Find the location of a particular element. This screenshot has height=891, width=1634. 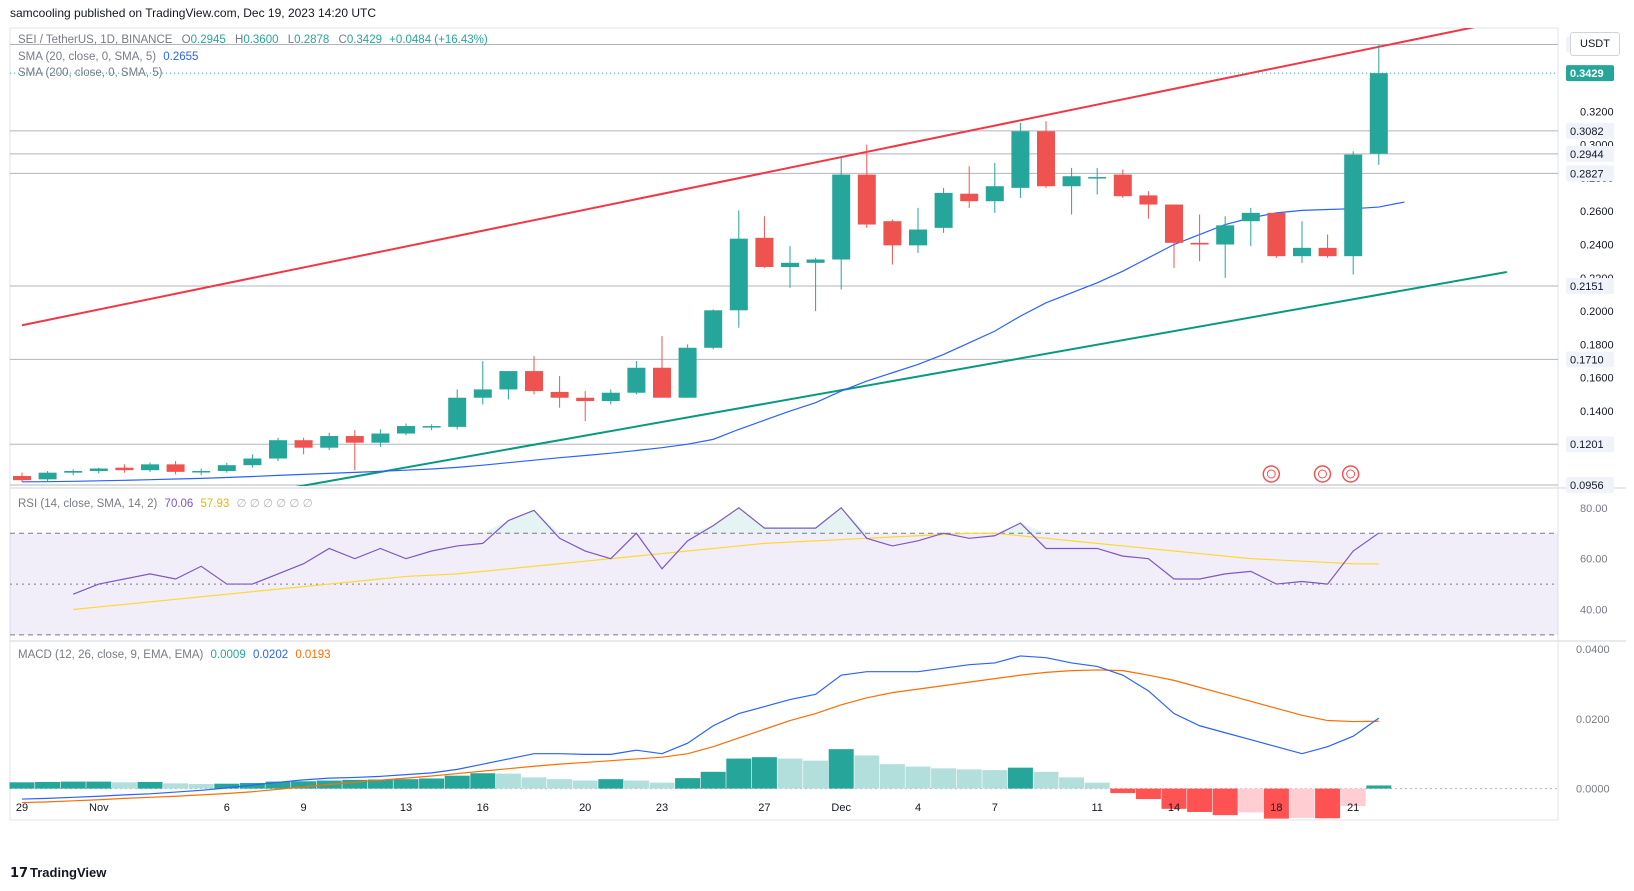

tradingview-logo: 𝟭𝟳 TradingView is located at coordinates (58, 873).